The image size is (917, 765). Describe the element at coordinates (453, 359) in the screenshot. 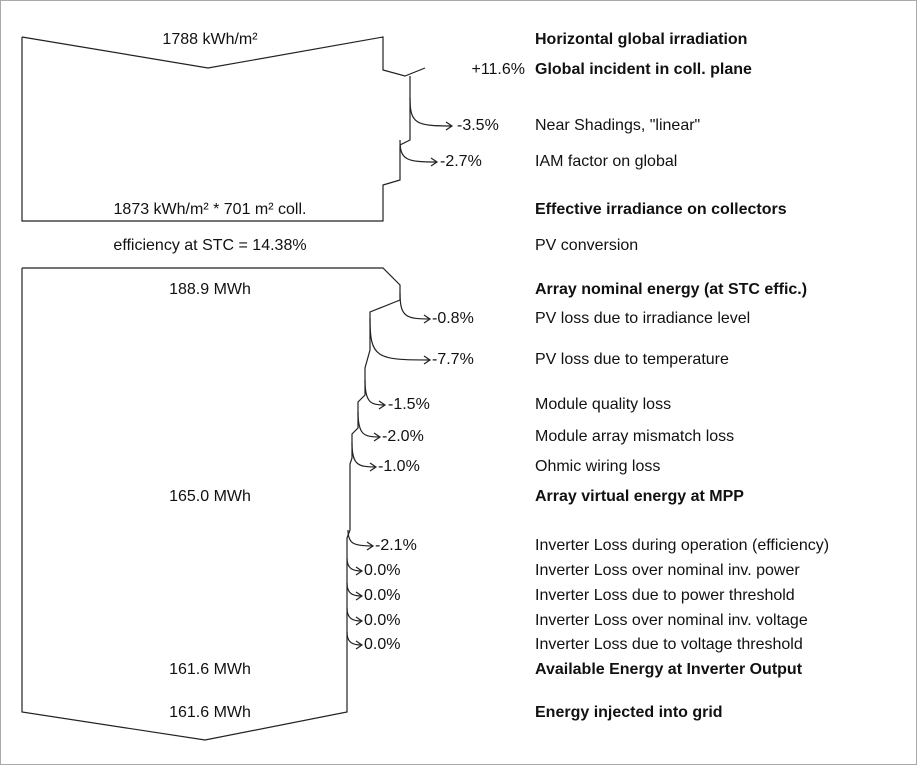

I see `change: -7.7%` at that location.